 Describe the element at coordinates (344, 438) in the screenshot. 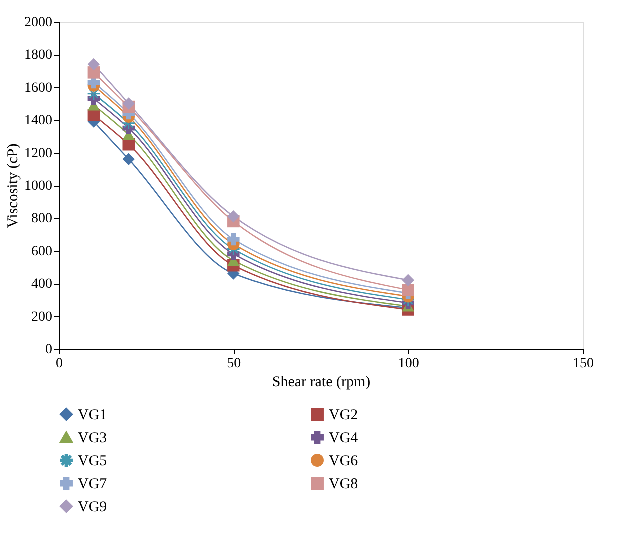

I see `legend-label: VG4` at that location.